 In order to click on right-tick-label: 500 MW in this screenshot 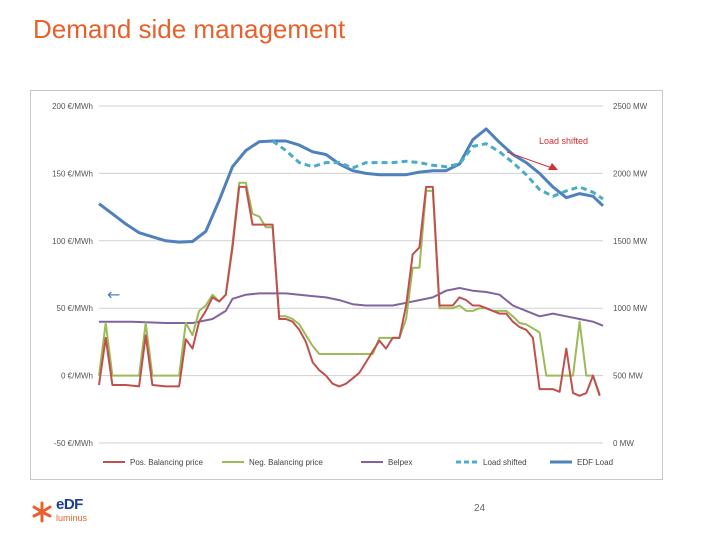, I will do `click(628, 376)`.